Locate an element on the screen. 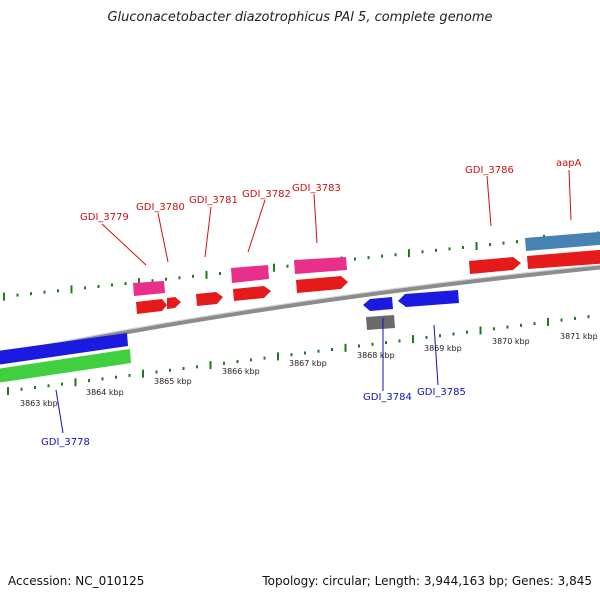 The width and height of the screenshot is (600, 600). feature-gdi-3783-cds is located at coordinates (322, 284).